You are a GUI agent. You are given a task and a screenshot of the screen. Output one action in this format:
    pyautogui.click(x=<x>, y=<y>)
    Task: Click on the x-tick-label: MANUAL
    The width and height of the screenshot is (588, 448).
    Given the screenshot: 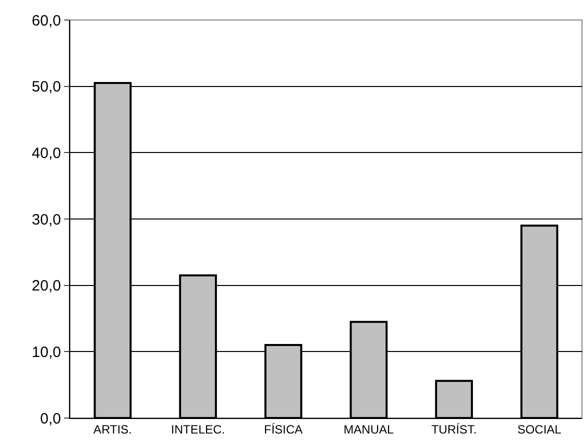 What is the action you would take?
    pyautogui.click(x=369, y=429)
    